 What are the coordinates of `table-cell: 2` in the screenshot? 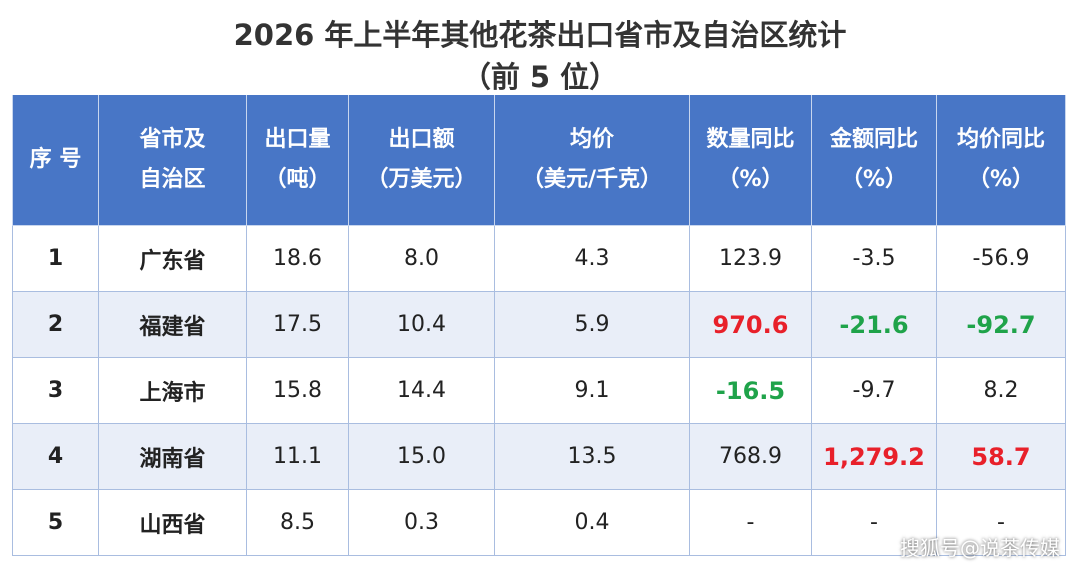 It's located at (55, 325).